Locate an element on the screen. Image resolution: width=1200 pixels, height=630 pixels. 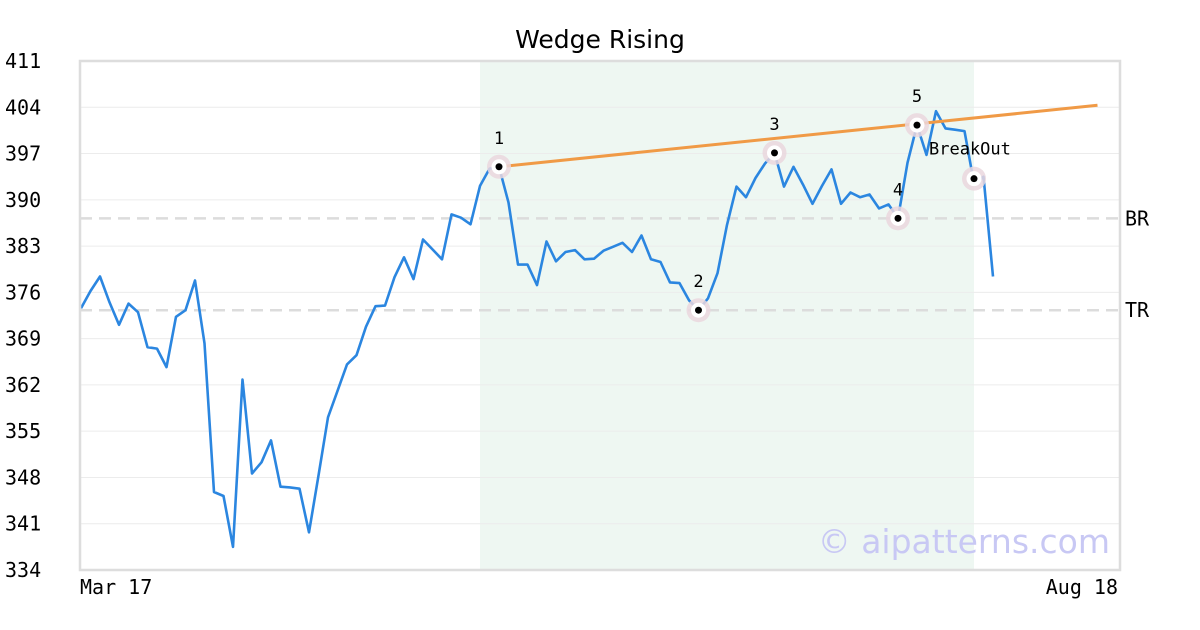
y-tick-label: 411 is located at coordinates (23, 61).